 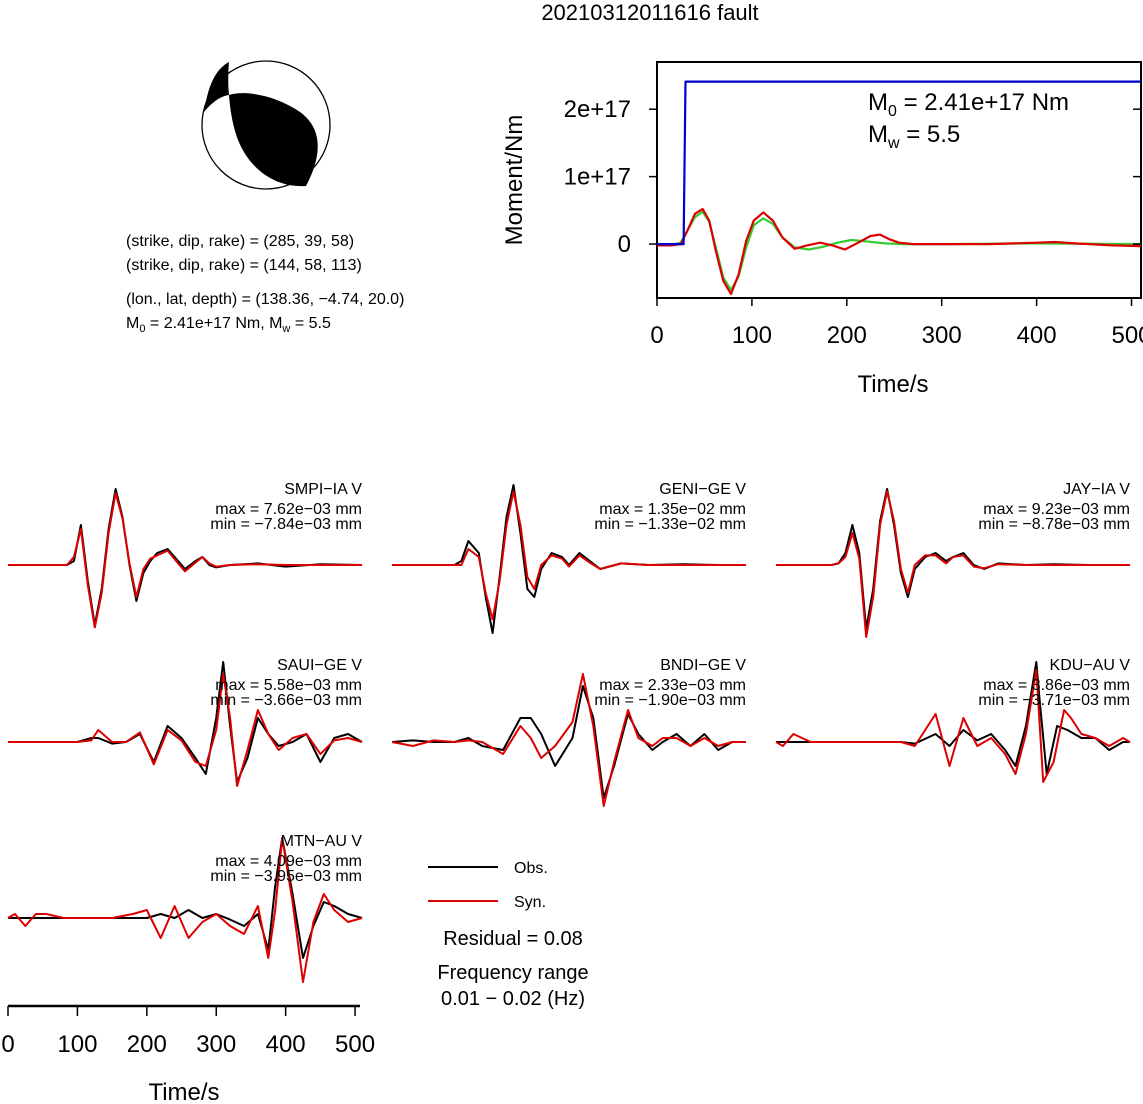 I want to click on station-max: max = 5.58e−03 mm, so click(x=288, y=685).